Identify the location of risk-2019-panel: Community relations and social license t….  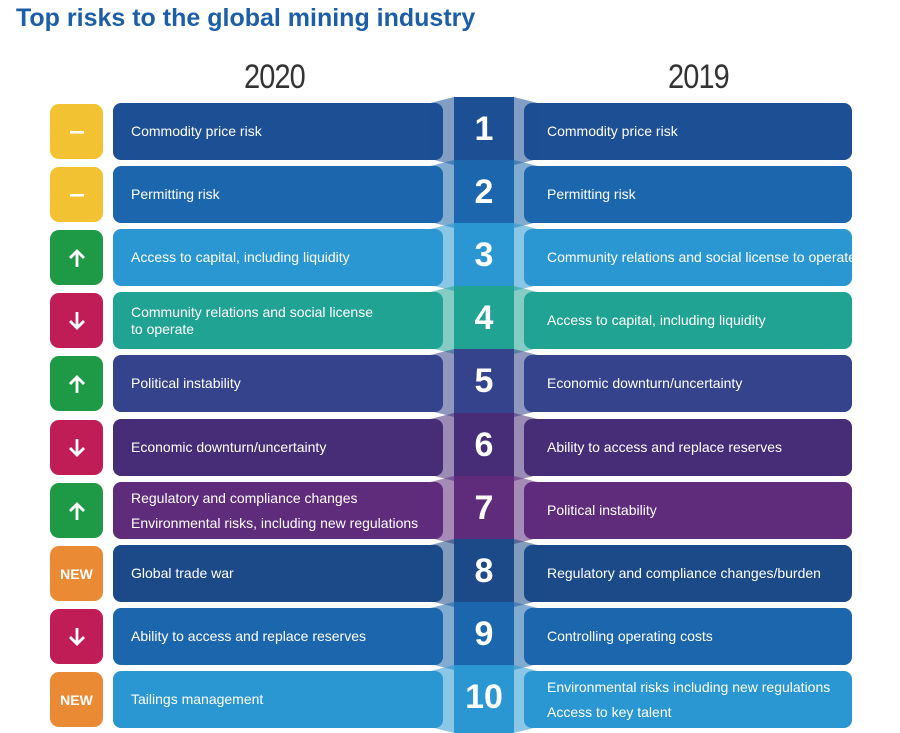
(690, 257).